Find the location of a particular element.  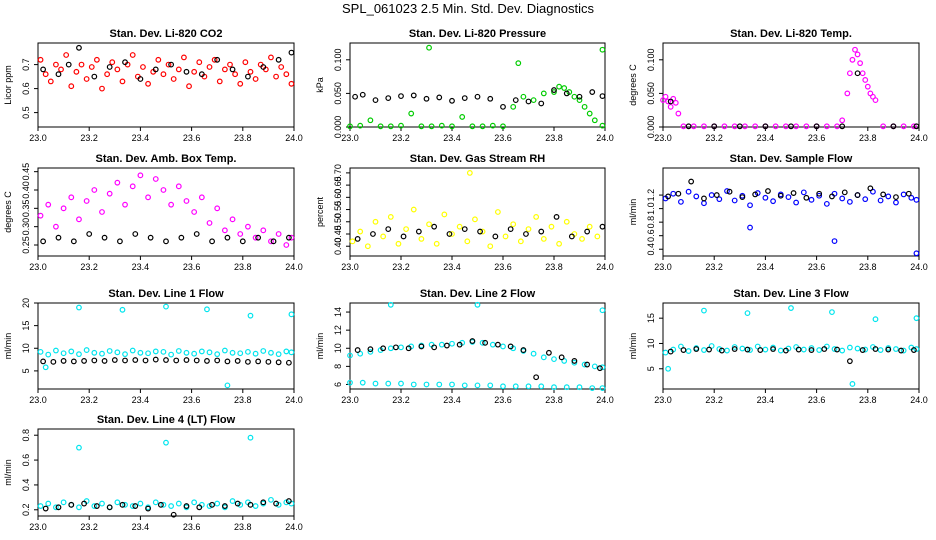

x-tick-label: 24.0 is located at coordinates (294, 267).